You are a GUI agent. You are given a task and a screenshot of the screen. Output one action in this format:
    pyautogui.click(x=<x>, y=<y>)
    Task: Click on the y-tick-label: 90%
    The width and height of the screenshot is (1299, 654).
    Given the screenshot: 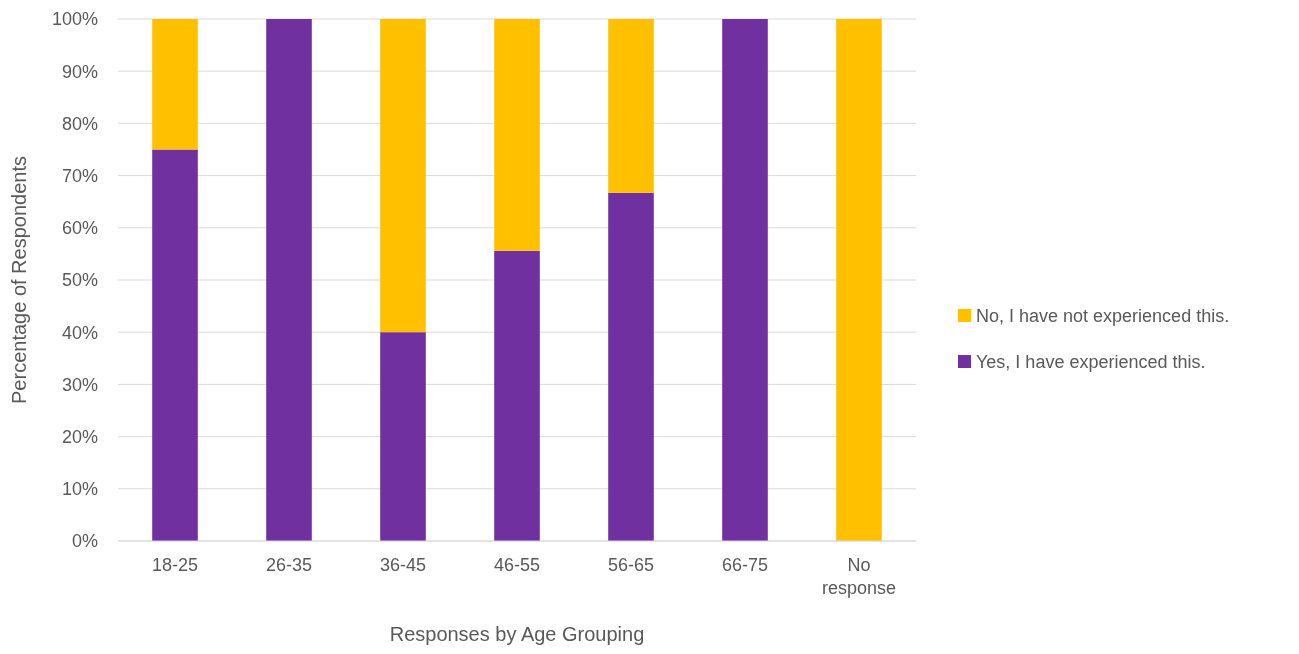 What is the action you would take?
    pyautogui.click(x=79, y=71)
    